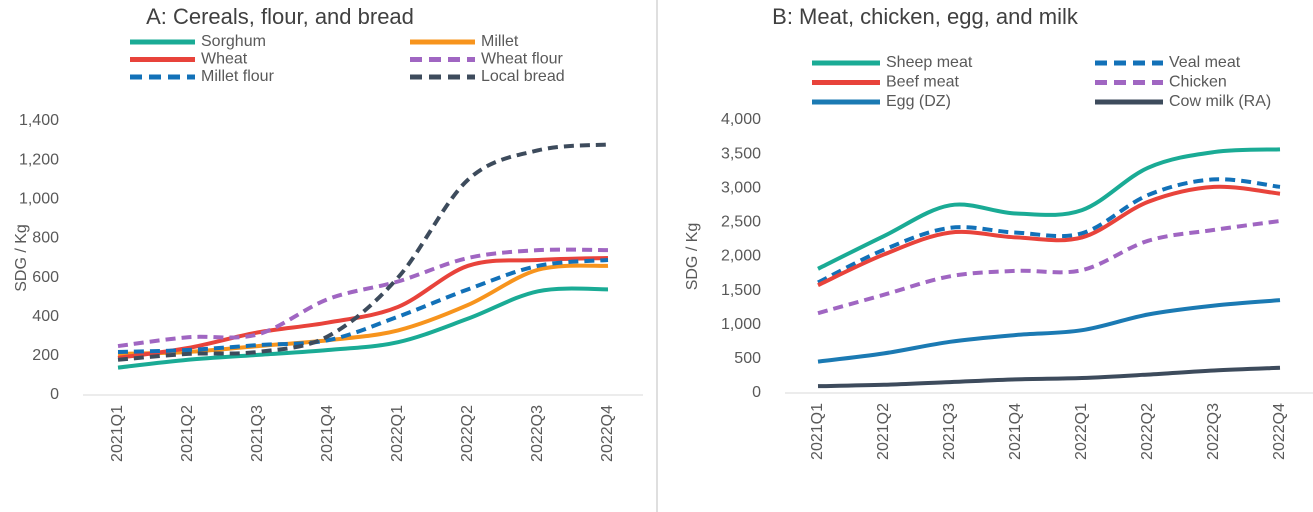  What do you see at coordinates (1205, 62) in the screenshot?
I see `legend-label: Veal meat` at bounding box center [1205, 62].